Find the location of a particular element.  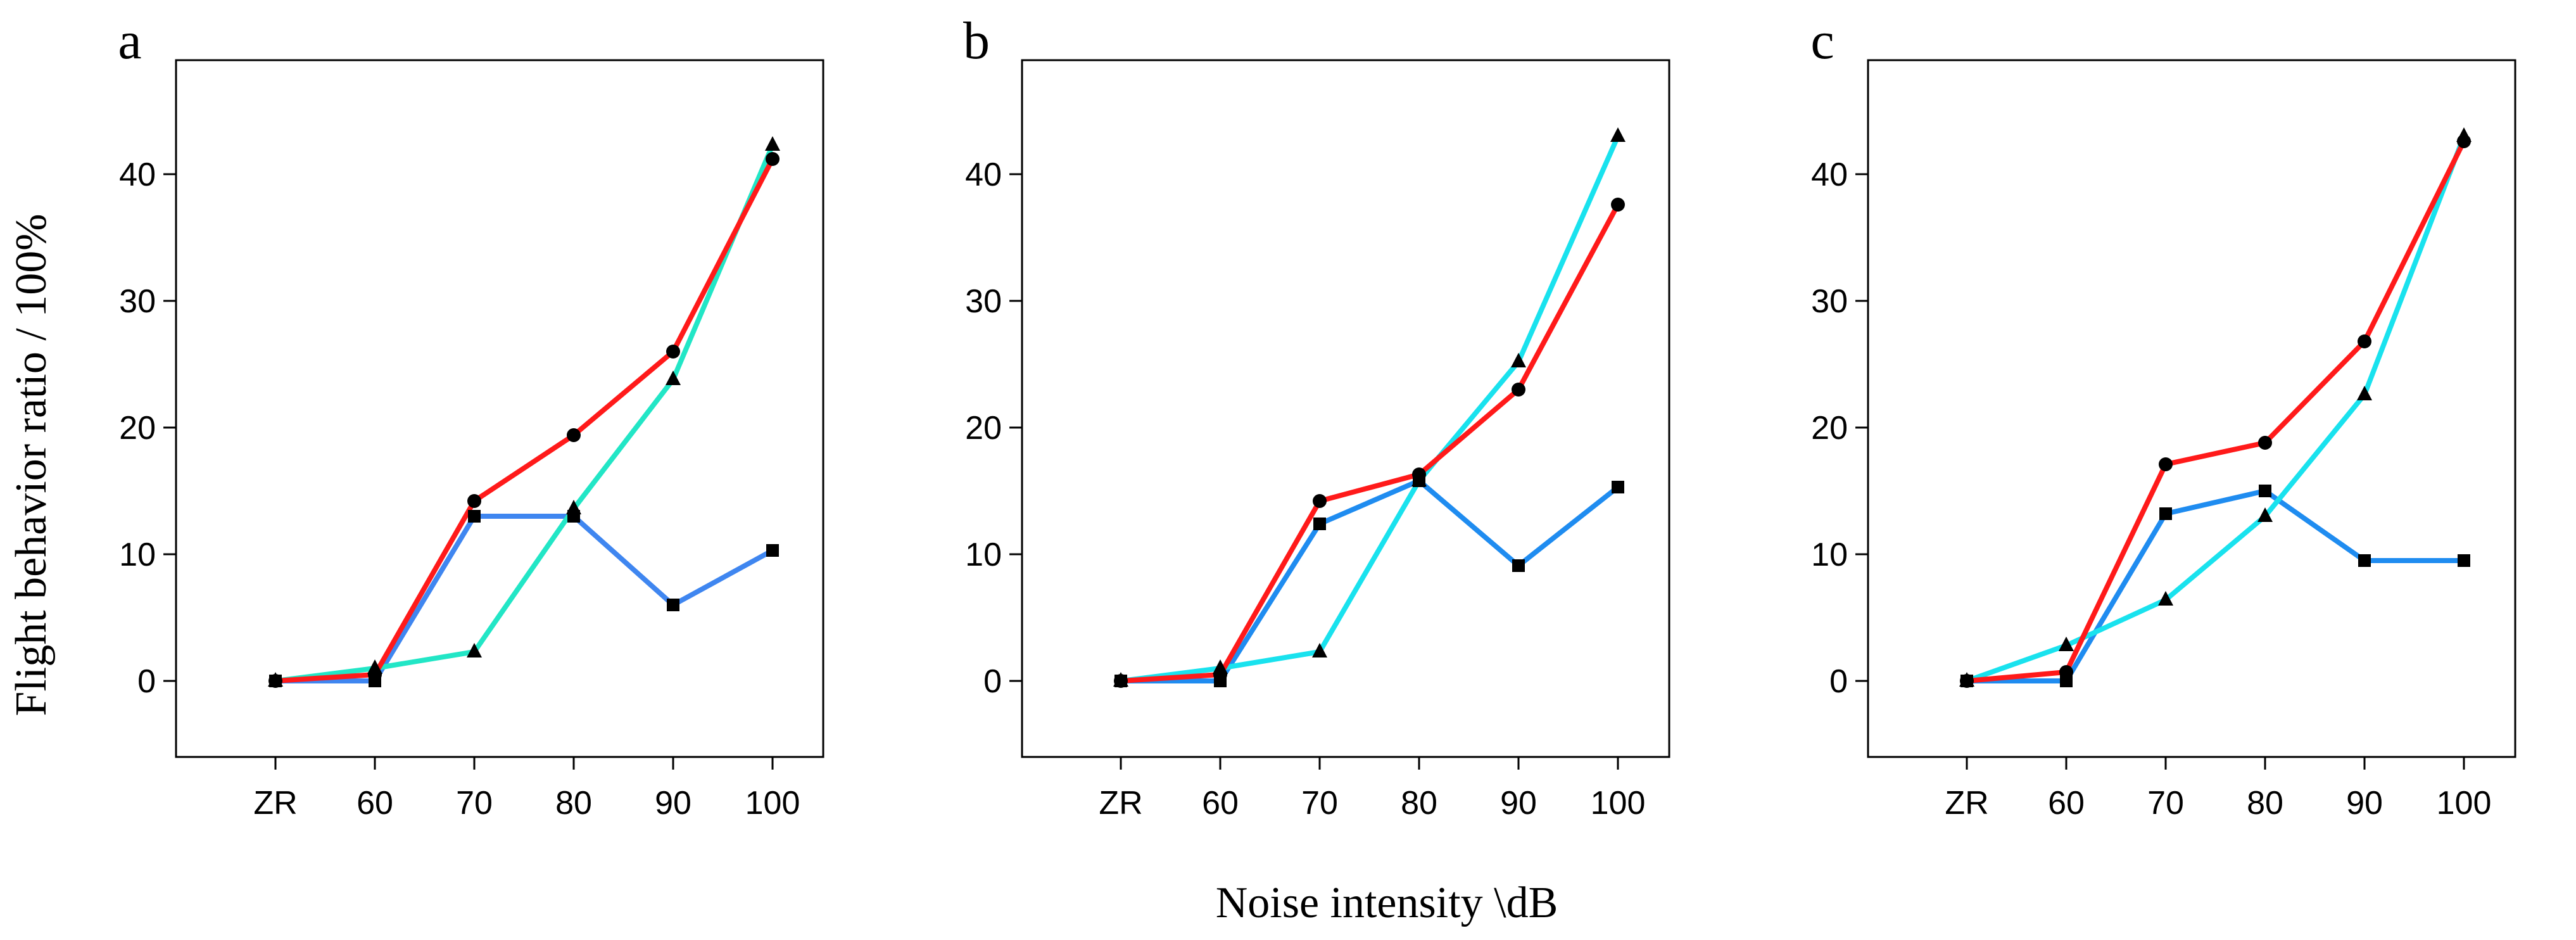

panel-label: b is located at coordinates (976, 40).